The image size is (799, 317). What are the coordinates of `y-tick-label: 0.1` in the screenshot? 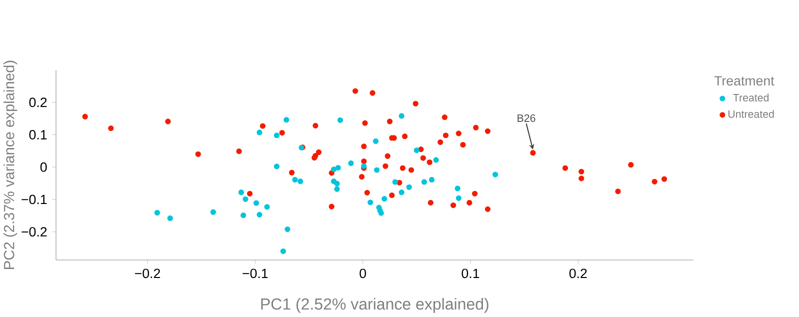 It's located at (38, 135).